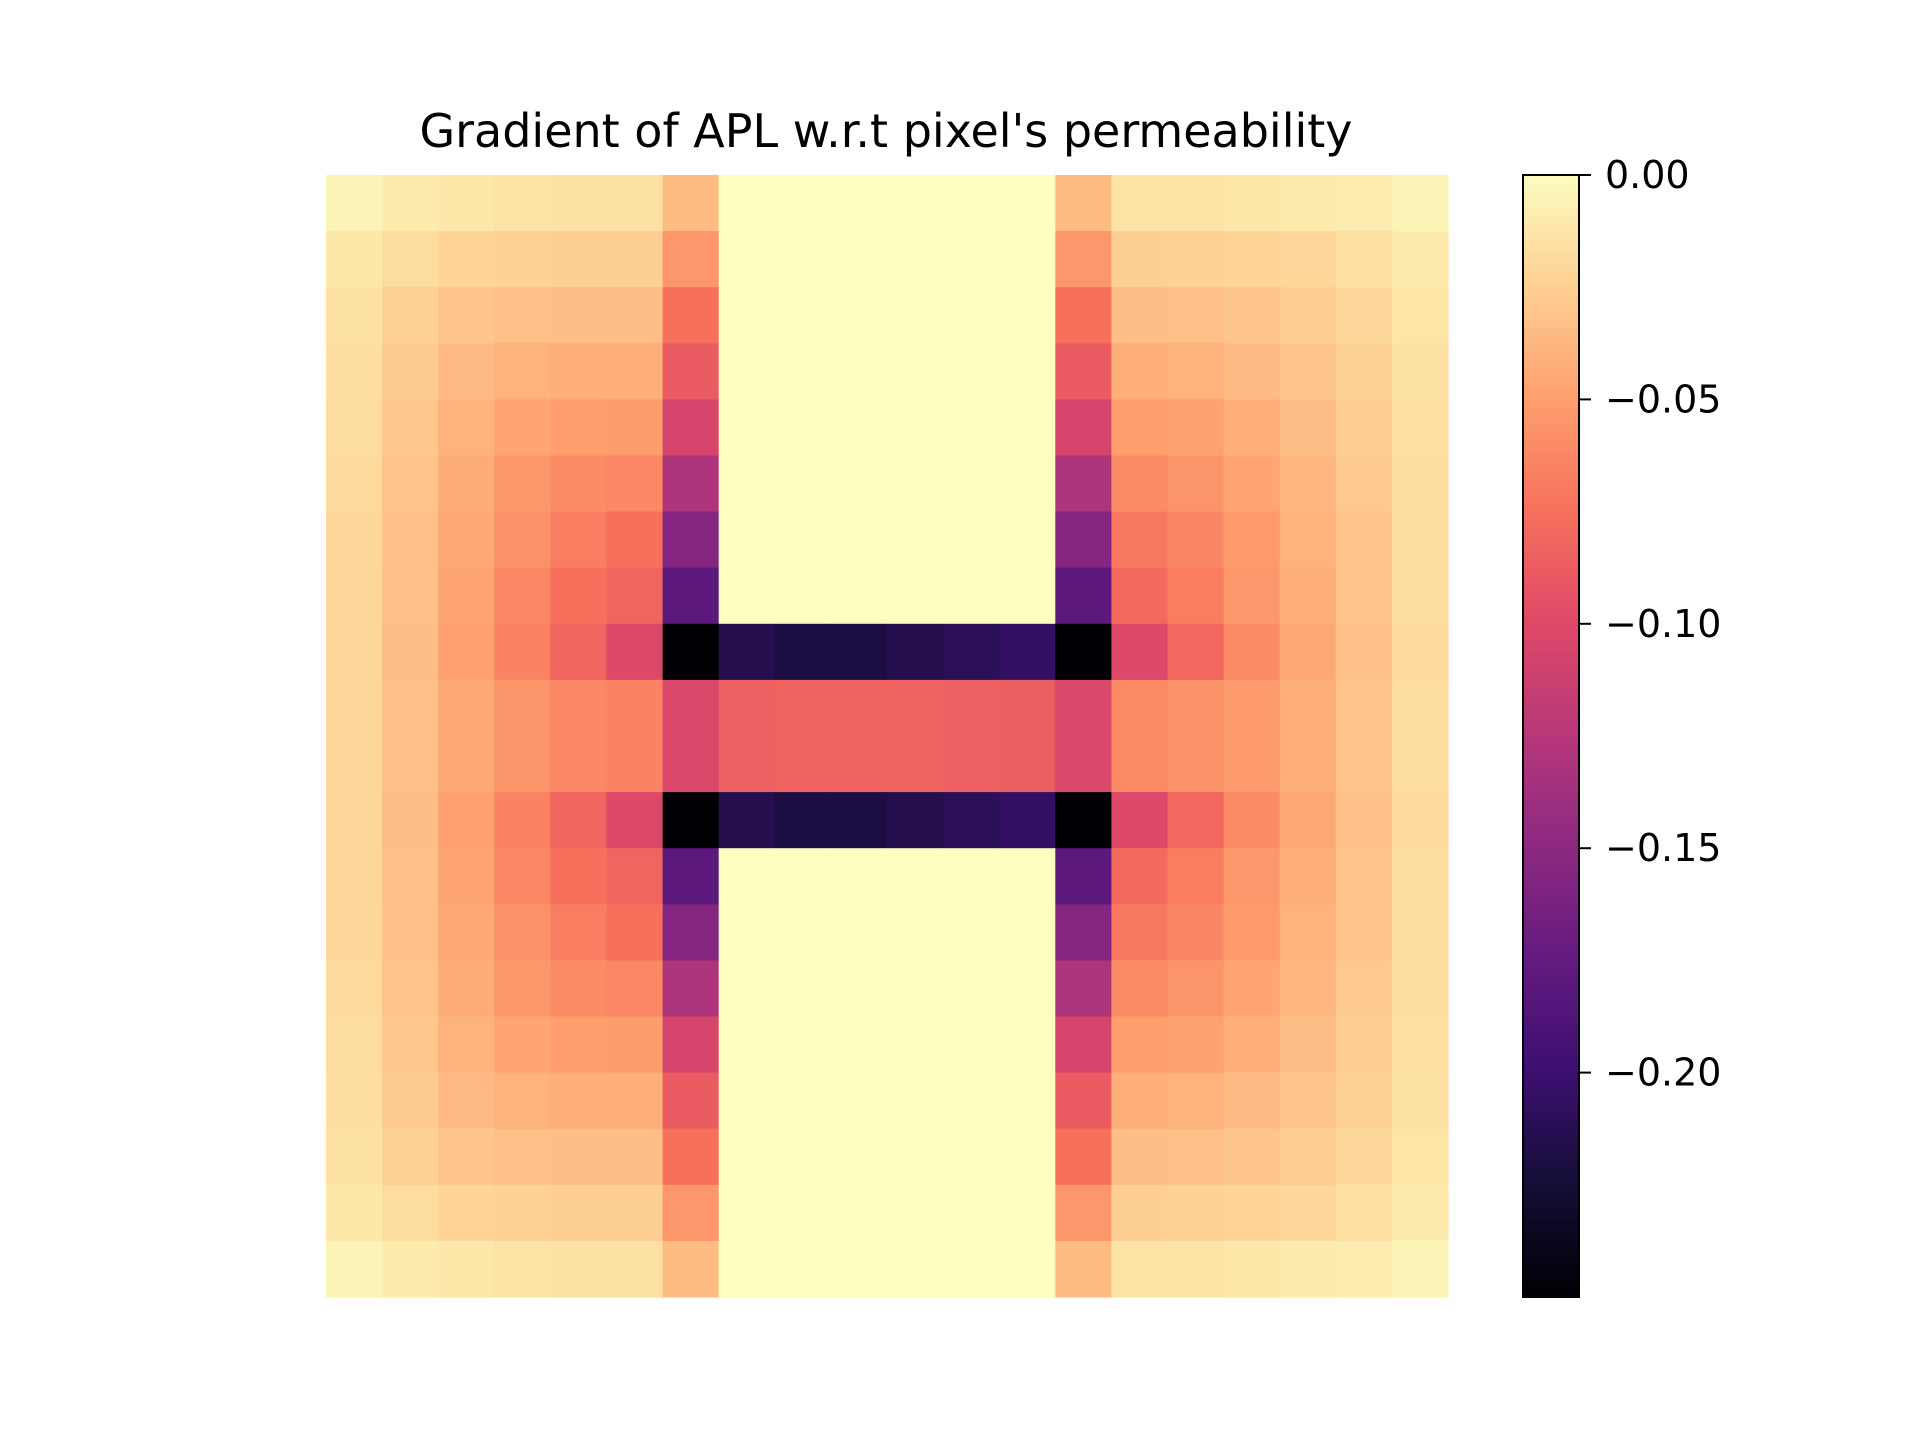 This screenshot has width=1920, height=1440. Describe the element at coordinates (1647, 175) in the screenshot. I see `colorbar-tick-label: 0.00` at that location.